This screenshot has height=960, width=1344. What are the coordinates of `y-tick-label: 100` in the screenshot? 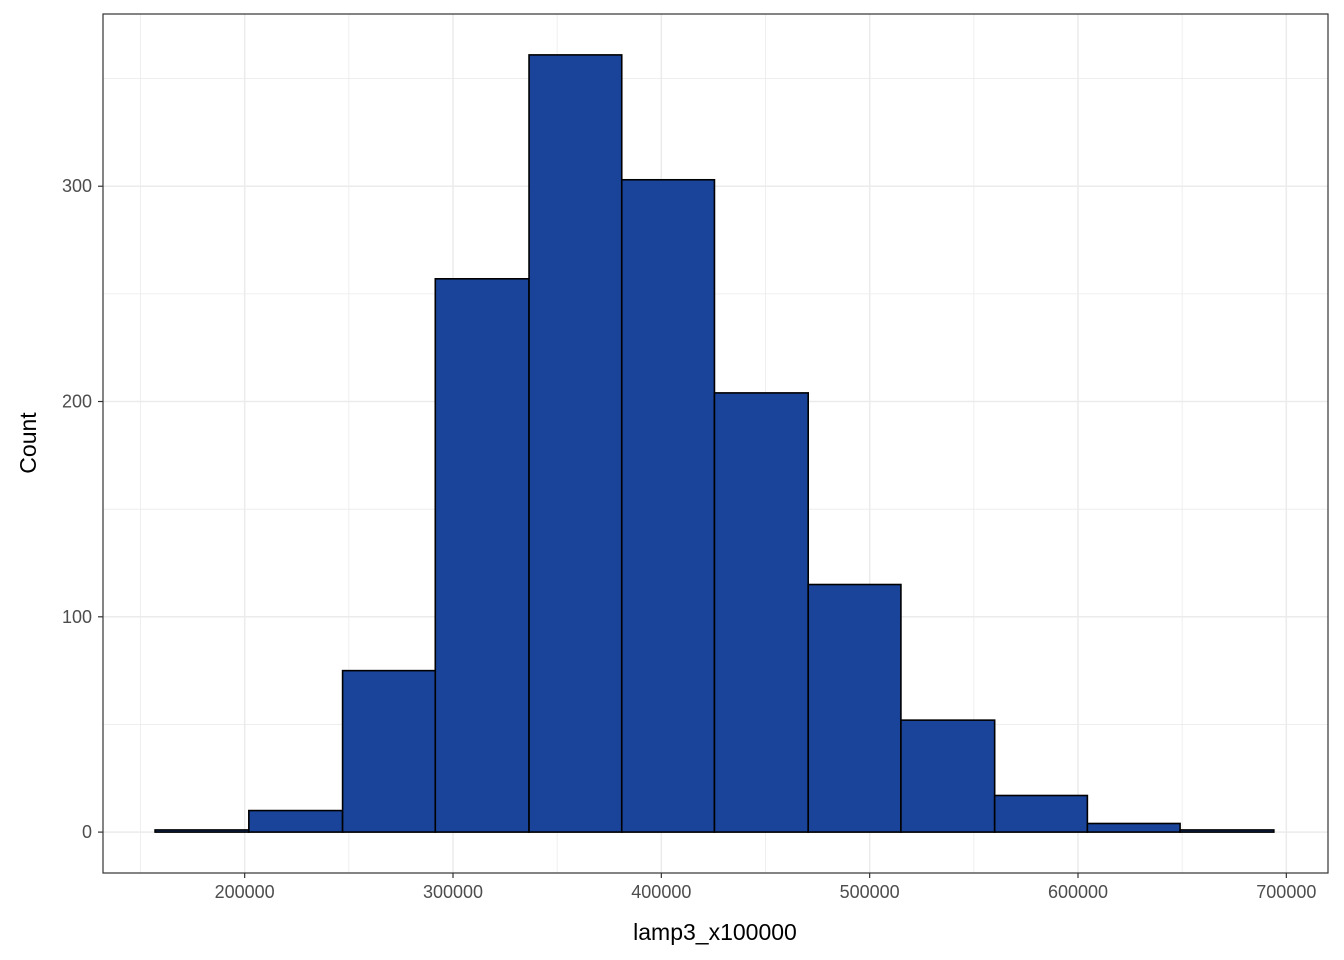 It's located at (77, 617).